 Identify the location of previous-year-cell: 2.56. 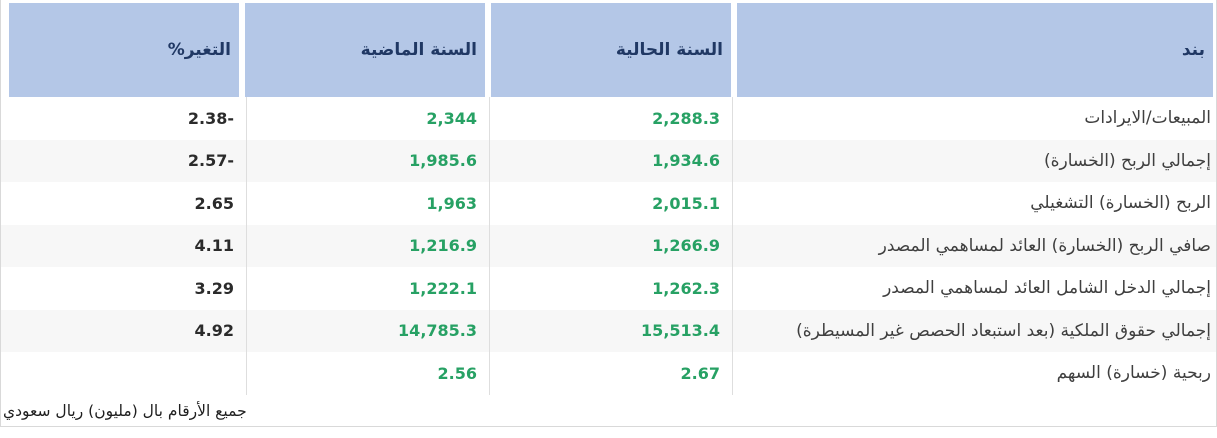
(368, 373).